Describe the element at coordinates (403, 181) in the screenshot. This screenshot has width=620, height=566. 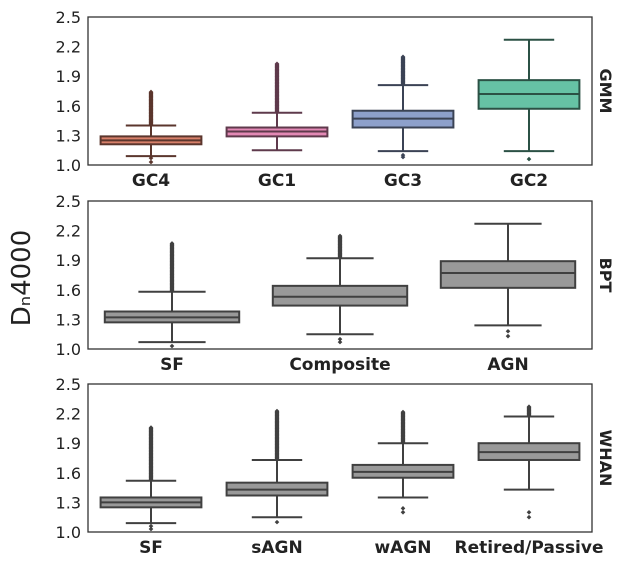
I see `x-tick-label: GC3` at that location.